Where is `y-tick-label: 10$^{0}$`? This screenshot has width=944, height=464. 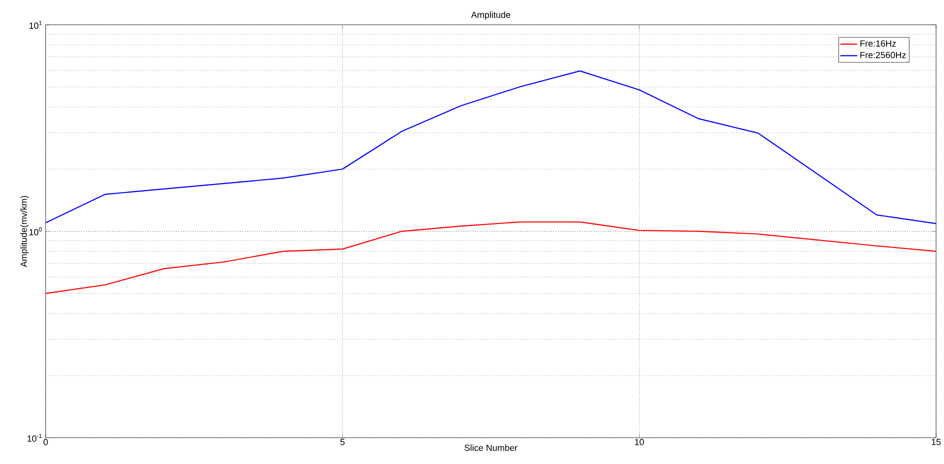
y-tick-label: 10$^{0}$ is located at coordinates (36, 232).